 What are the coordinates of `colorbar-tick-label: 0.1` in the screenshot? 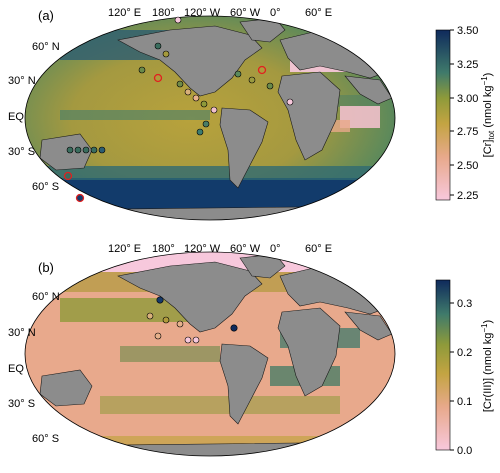 It's located at (464, 402).